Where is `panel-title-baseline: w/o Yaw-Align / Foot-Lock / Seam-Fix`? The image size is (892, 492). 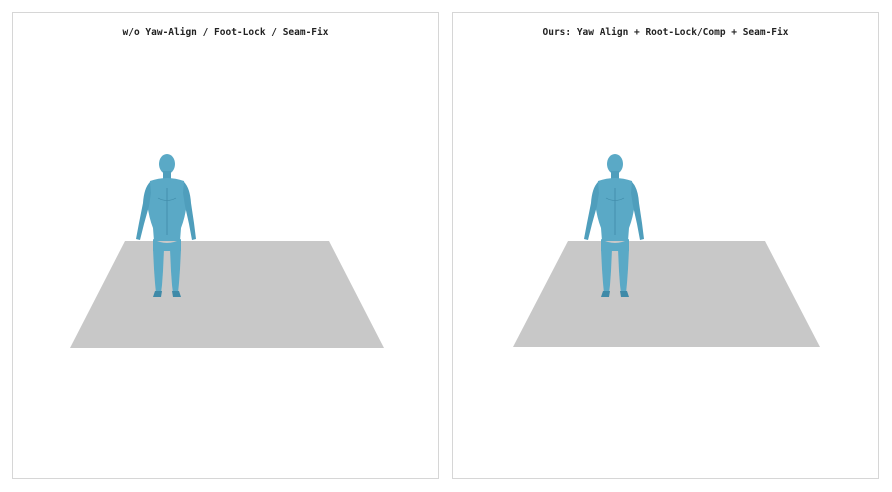
panel-title-baseline: w/o Yaw-Align / Foot-Lock / Seam-Fix is located at coordinates (225, 32).